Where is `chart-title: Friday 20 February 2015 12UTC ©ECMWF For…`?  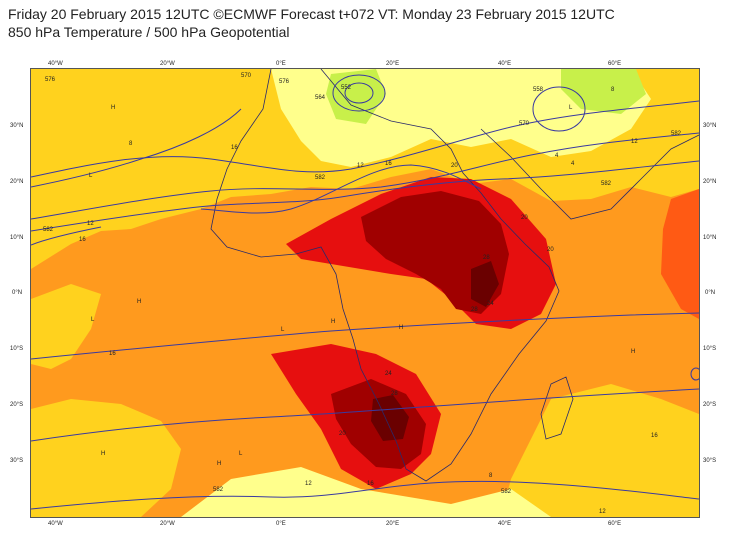
chart-title: Friday 20 February 2015 12UTC ©ECMWF For… is located at coordinates (311, 14).